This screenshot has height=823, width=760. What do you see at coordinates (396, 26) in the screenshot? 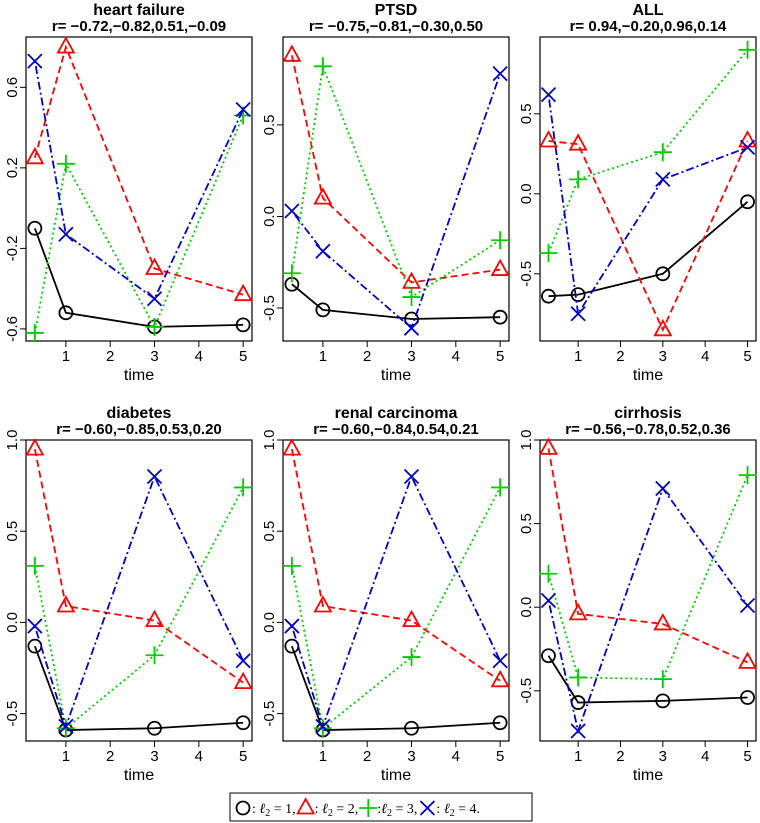
I see `chart-subtitle: r= −0.75,−0.81,−0.30,0.50` at bounding box center [396, 26].